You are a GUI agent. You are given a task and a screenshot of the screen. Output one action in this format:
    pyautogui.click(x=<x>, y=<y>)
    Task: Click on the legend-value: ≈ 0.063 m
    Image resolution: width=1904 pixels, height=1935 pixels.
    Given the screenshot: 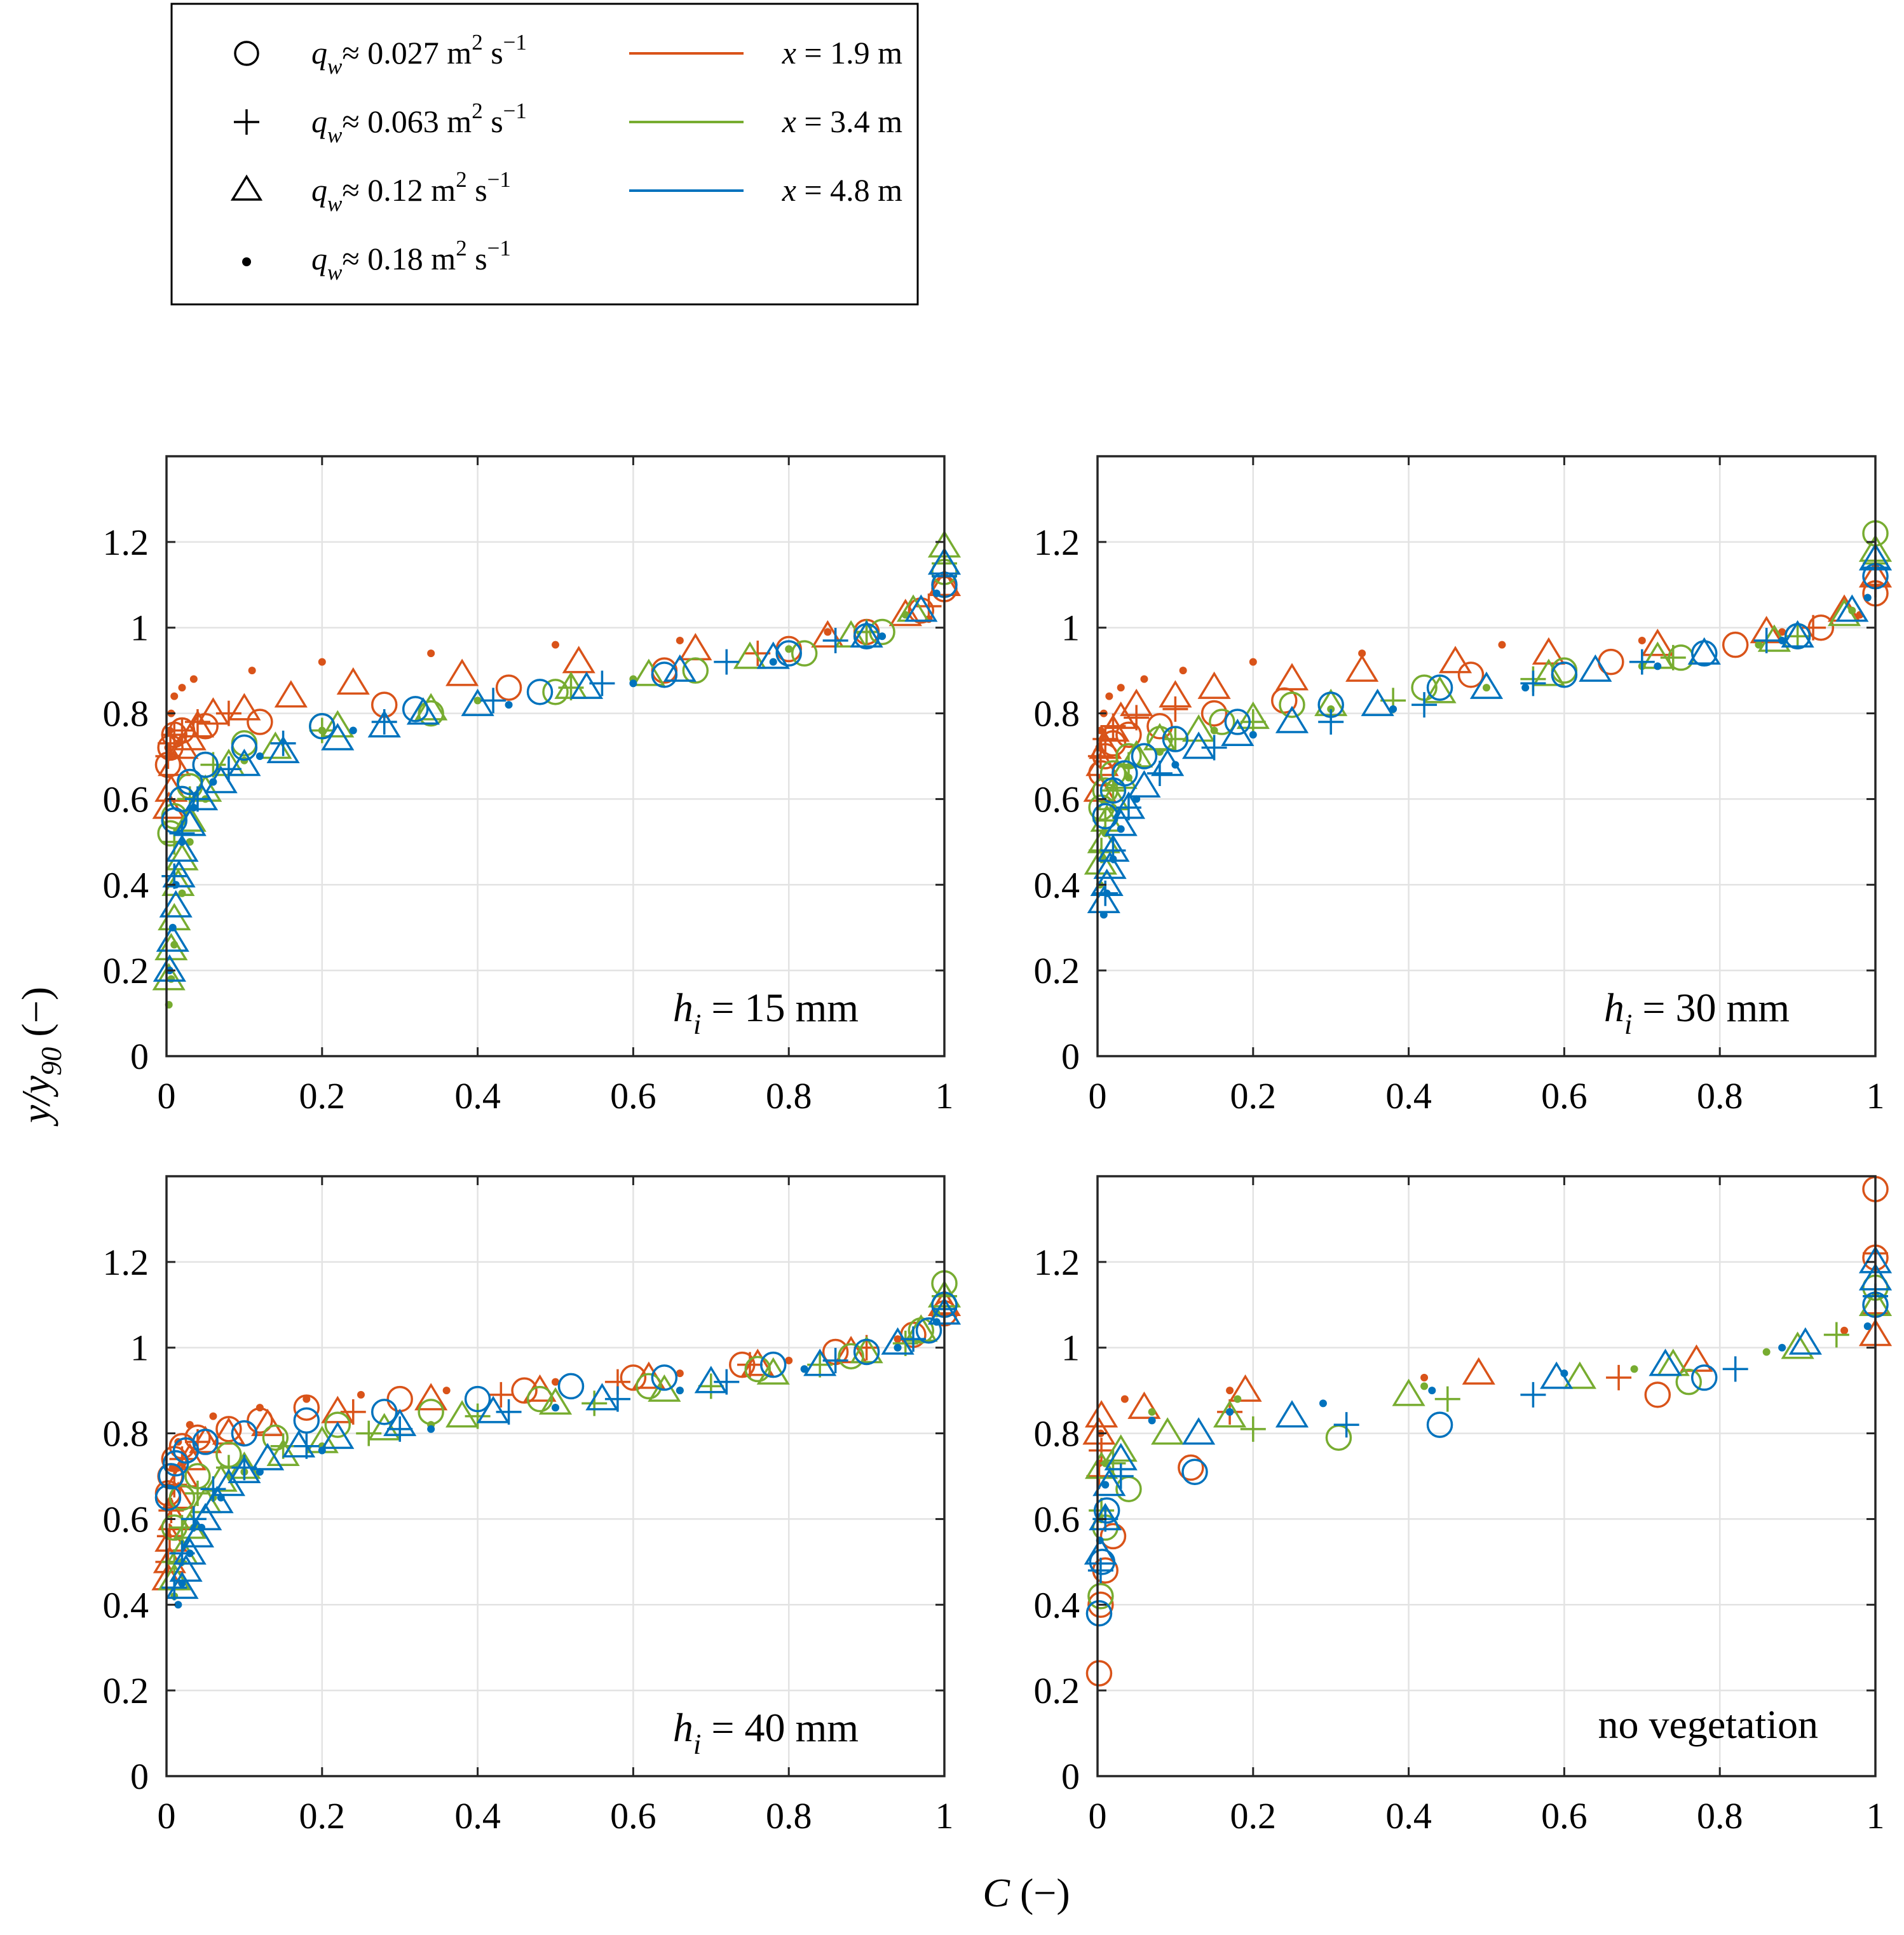 What is the action you would take?
    pyautogui.click(x=407, y=121)
    